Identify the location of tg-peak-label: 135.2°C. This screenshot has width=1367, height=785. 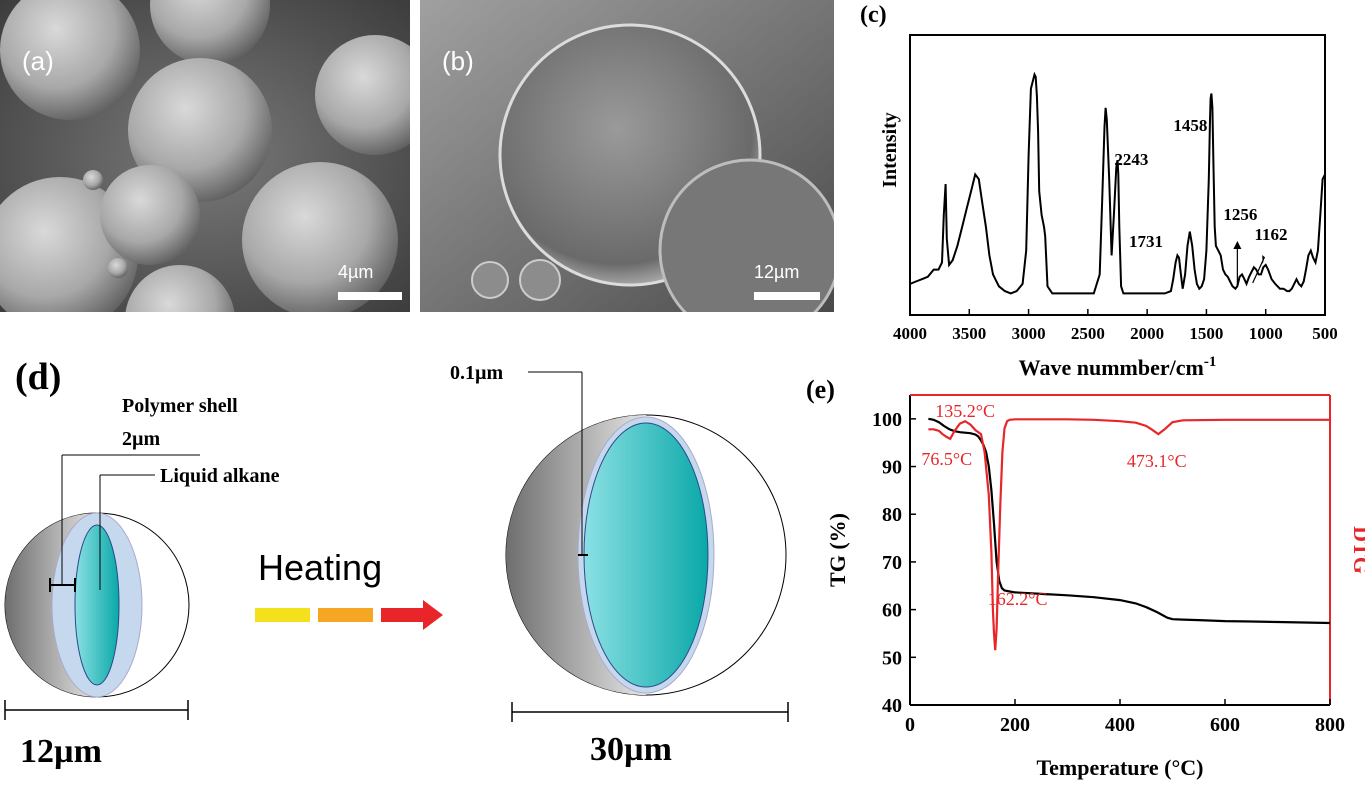
(965, 411).